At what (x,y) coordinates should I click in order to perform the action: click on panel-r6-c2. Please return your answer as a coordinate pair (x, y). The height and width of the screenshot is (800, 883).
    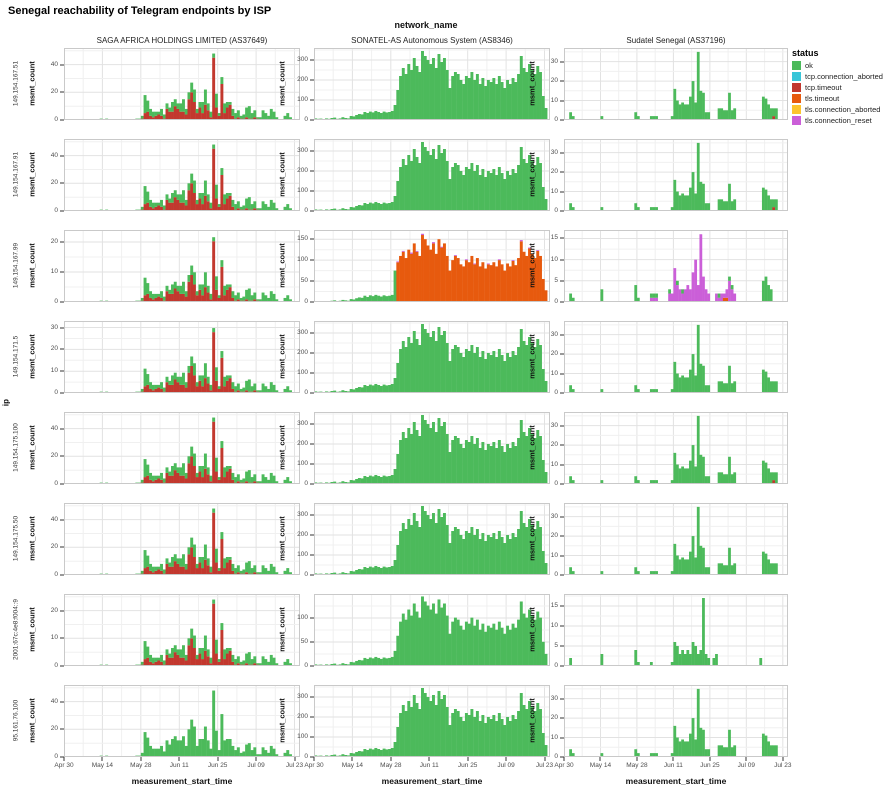
    Looking at the image, I should click on (676, 630).